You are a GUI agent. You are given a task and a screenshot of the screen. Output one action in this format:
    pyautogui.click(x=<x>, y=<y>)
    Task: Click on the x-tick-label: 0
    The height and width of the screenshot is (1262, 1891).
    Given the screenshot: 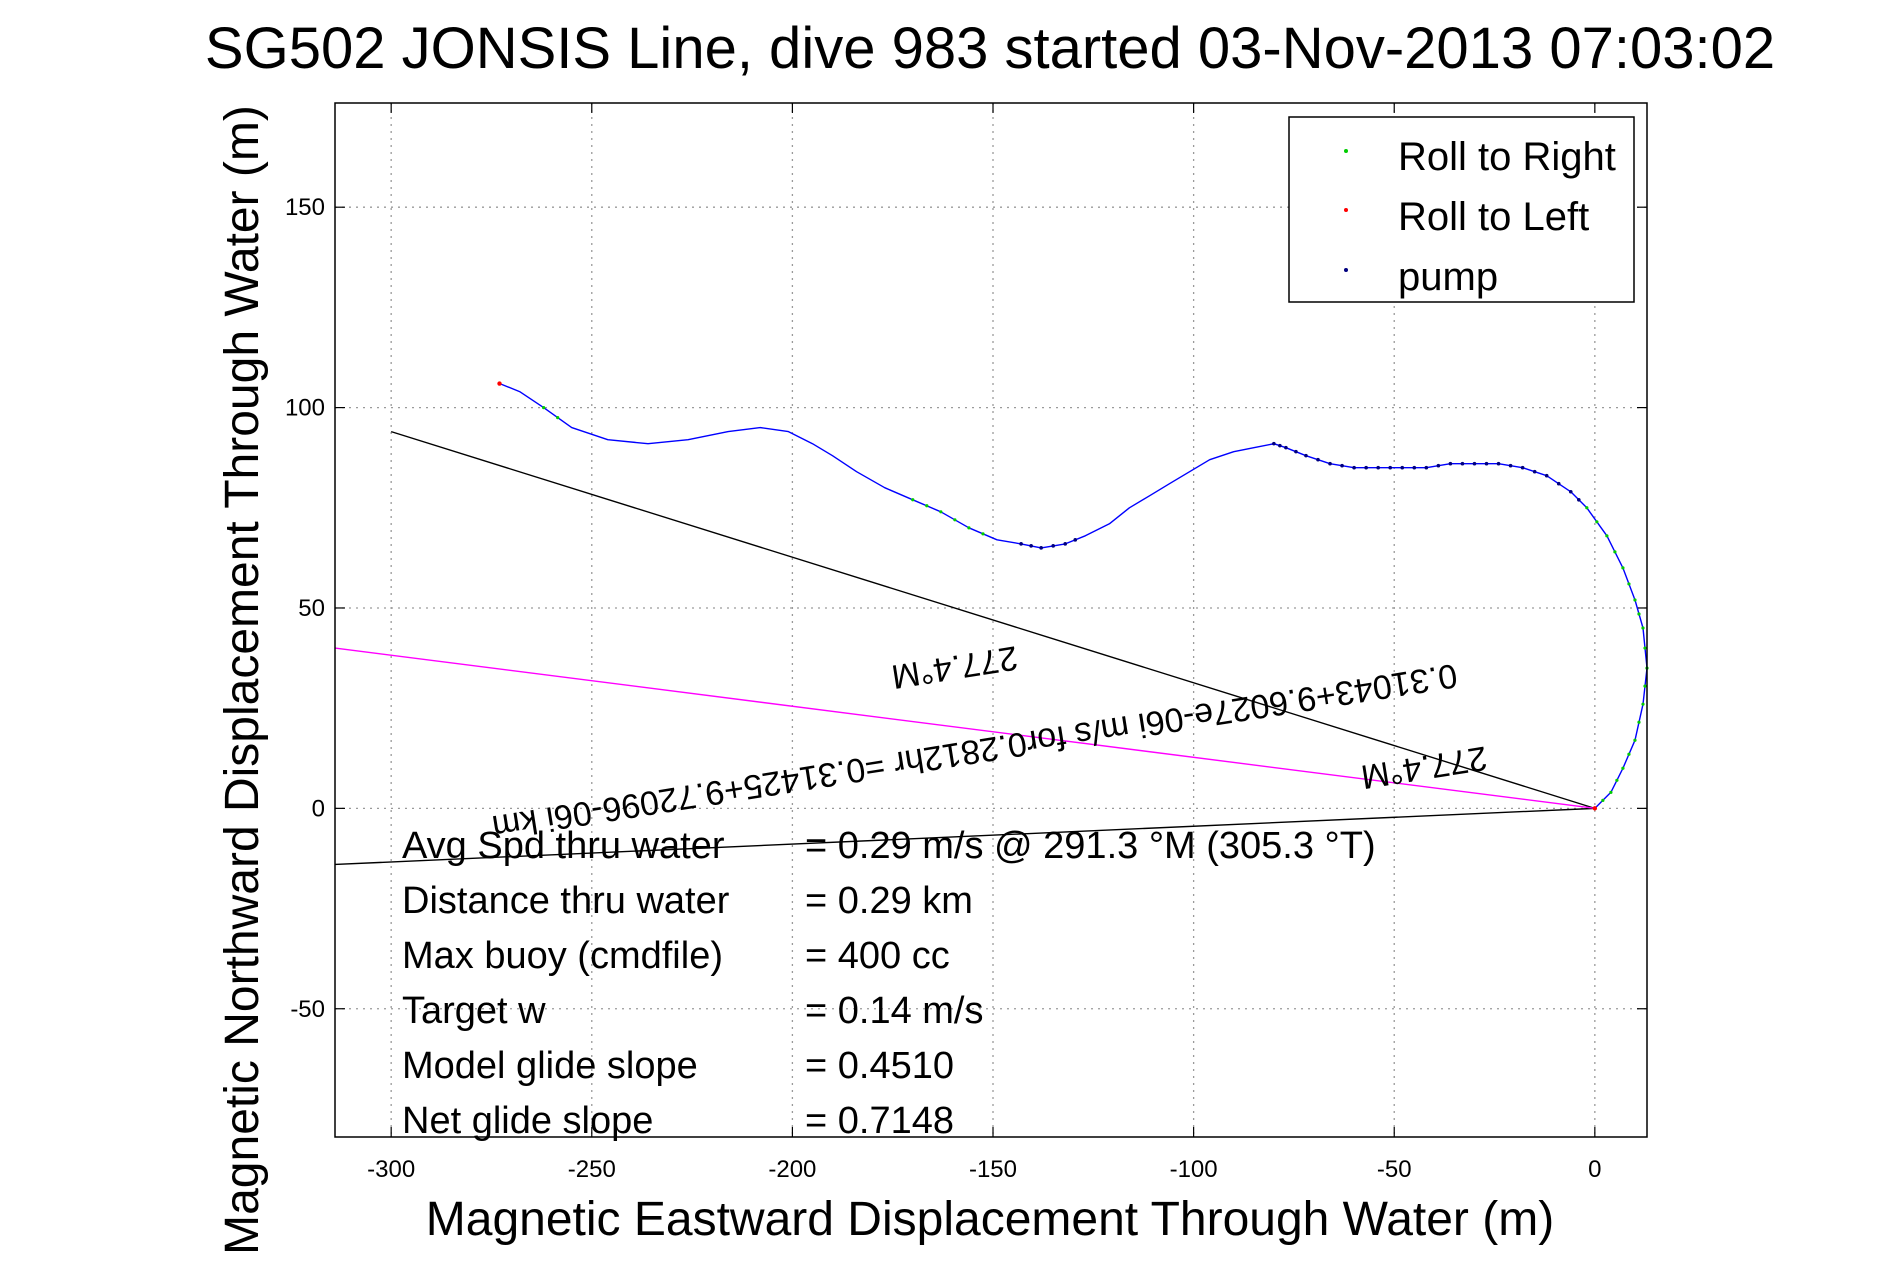 What is the action you would take?
    pyautogui.click(x=1594, y=1169)
    